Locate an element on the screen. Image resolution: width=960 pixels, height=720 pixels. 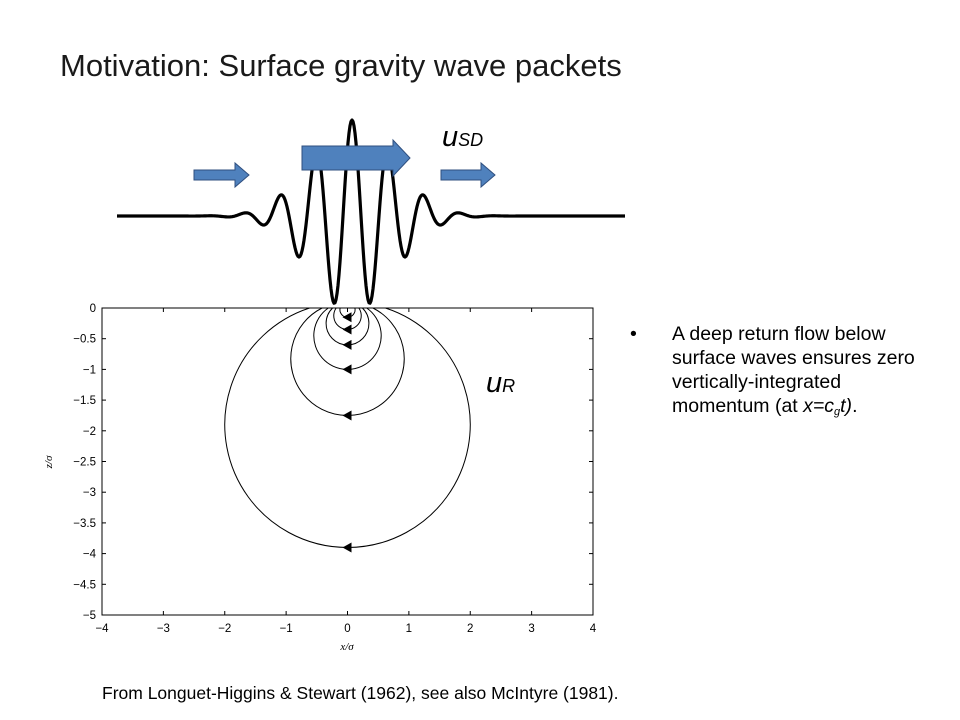
stokes-drift-arrow-right is located at coordinates (468, 175).